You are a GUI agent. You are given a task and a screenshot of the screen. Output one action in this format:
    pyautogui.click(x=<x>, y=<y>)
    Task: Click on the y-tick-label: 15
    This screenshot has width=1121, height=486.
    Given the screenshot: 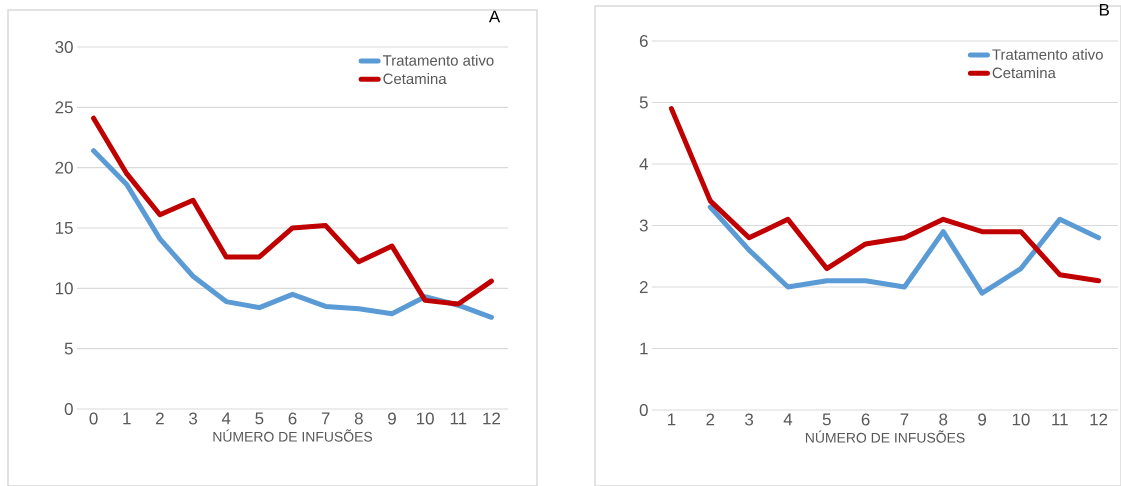 What is the action you would take?
    pyautogui.click(x=64, y=228)
    